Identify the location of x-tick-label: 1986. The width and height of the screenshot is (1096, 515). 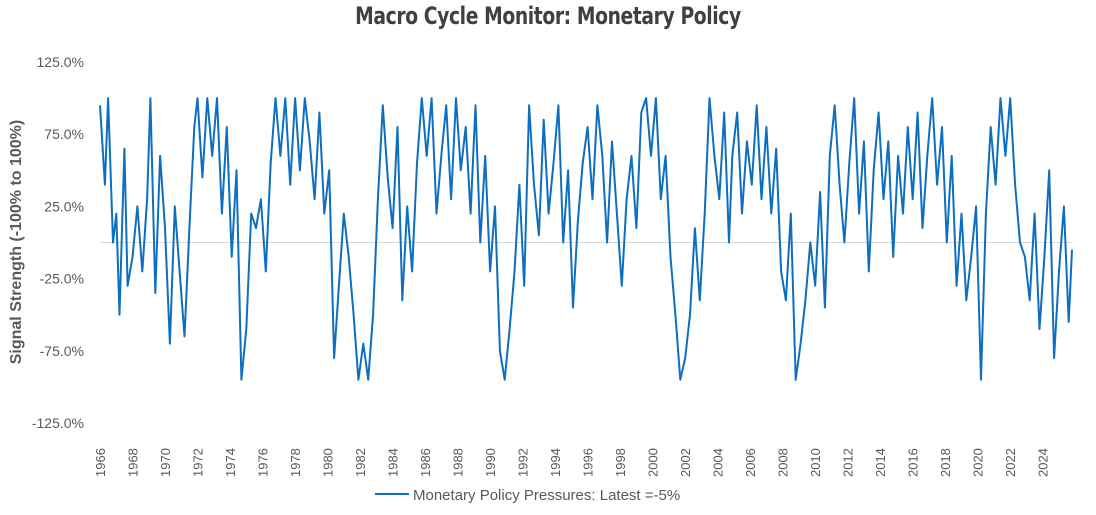
(425, 462).